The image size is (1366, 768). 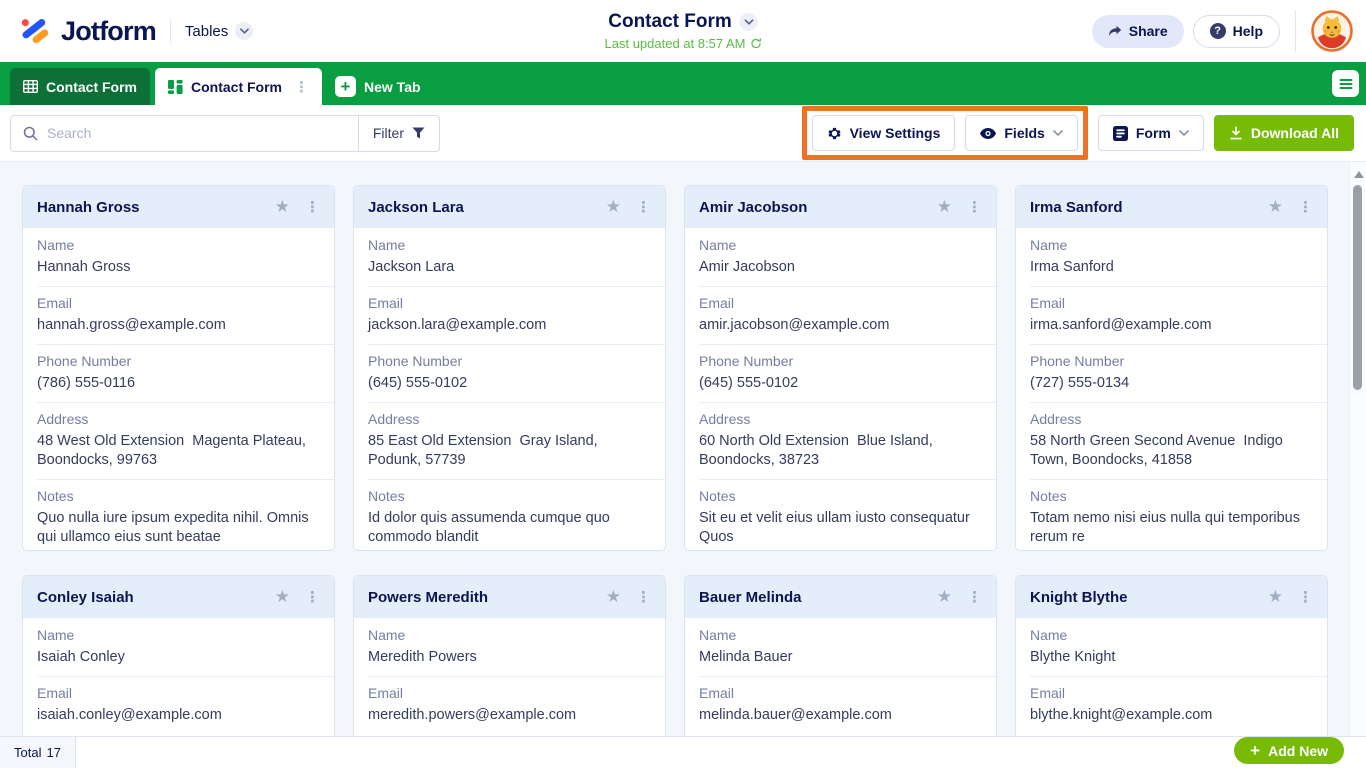 What do you see at coordinates (1171, 705) in the screenshot?
I see `card-field: Email blythe.knight@example.com` at bounding box center [1171, 705].